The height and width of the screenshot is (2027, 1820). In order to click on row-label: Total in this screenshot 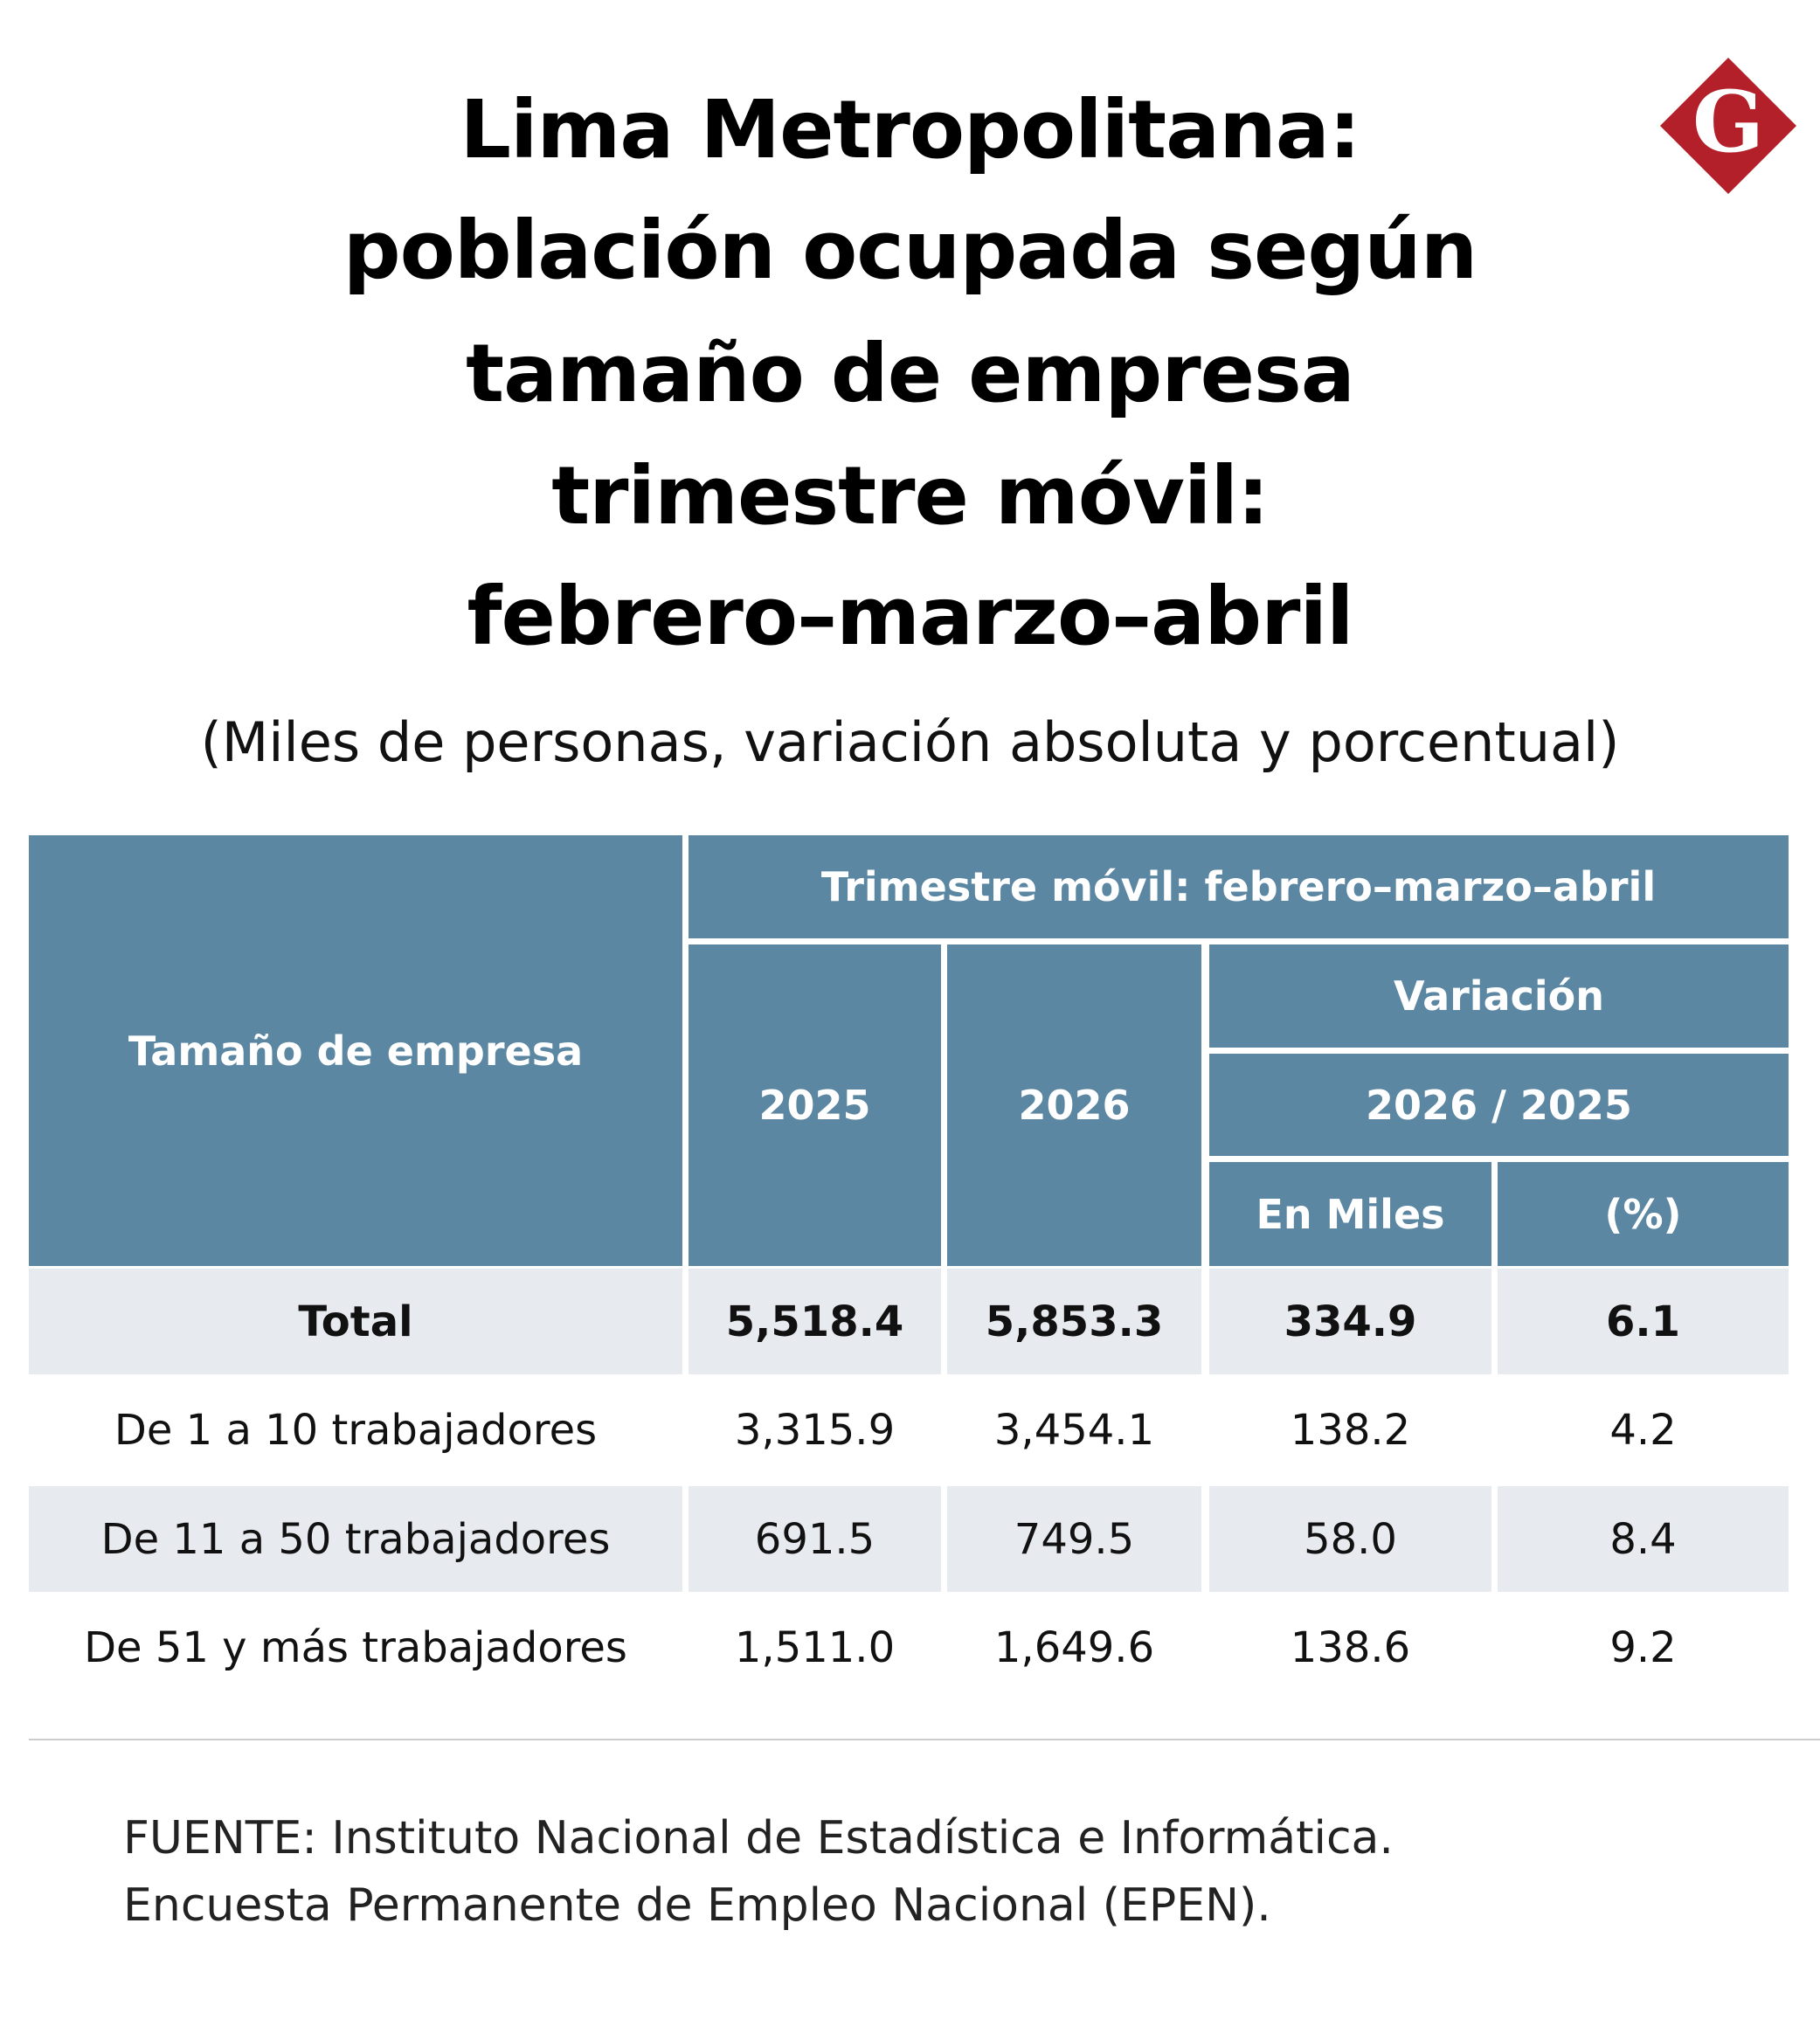, I will do `click(355, 1322)`.